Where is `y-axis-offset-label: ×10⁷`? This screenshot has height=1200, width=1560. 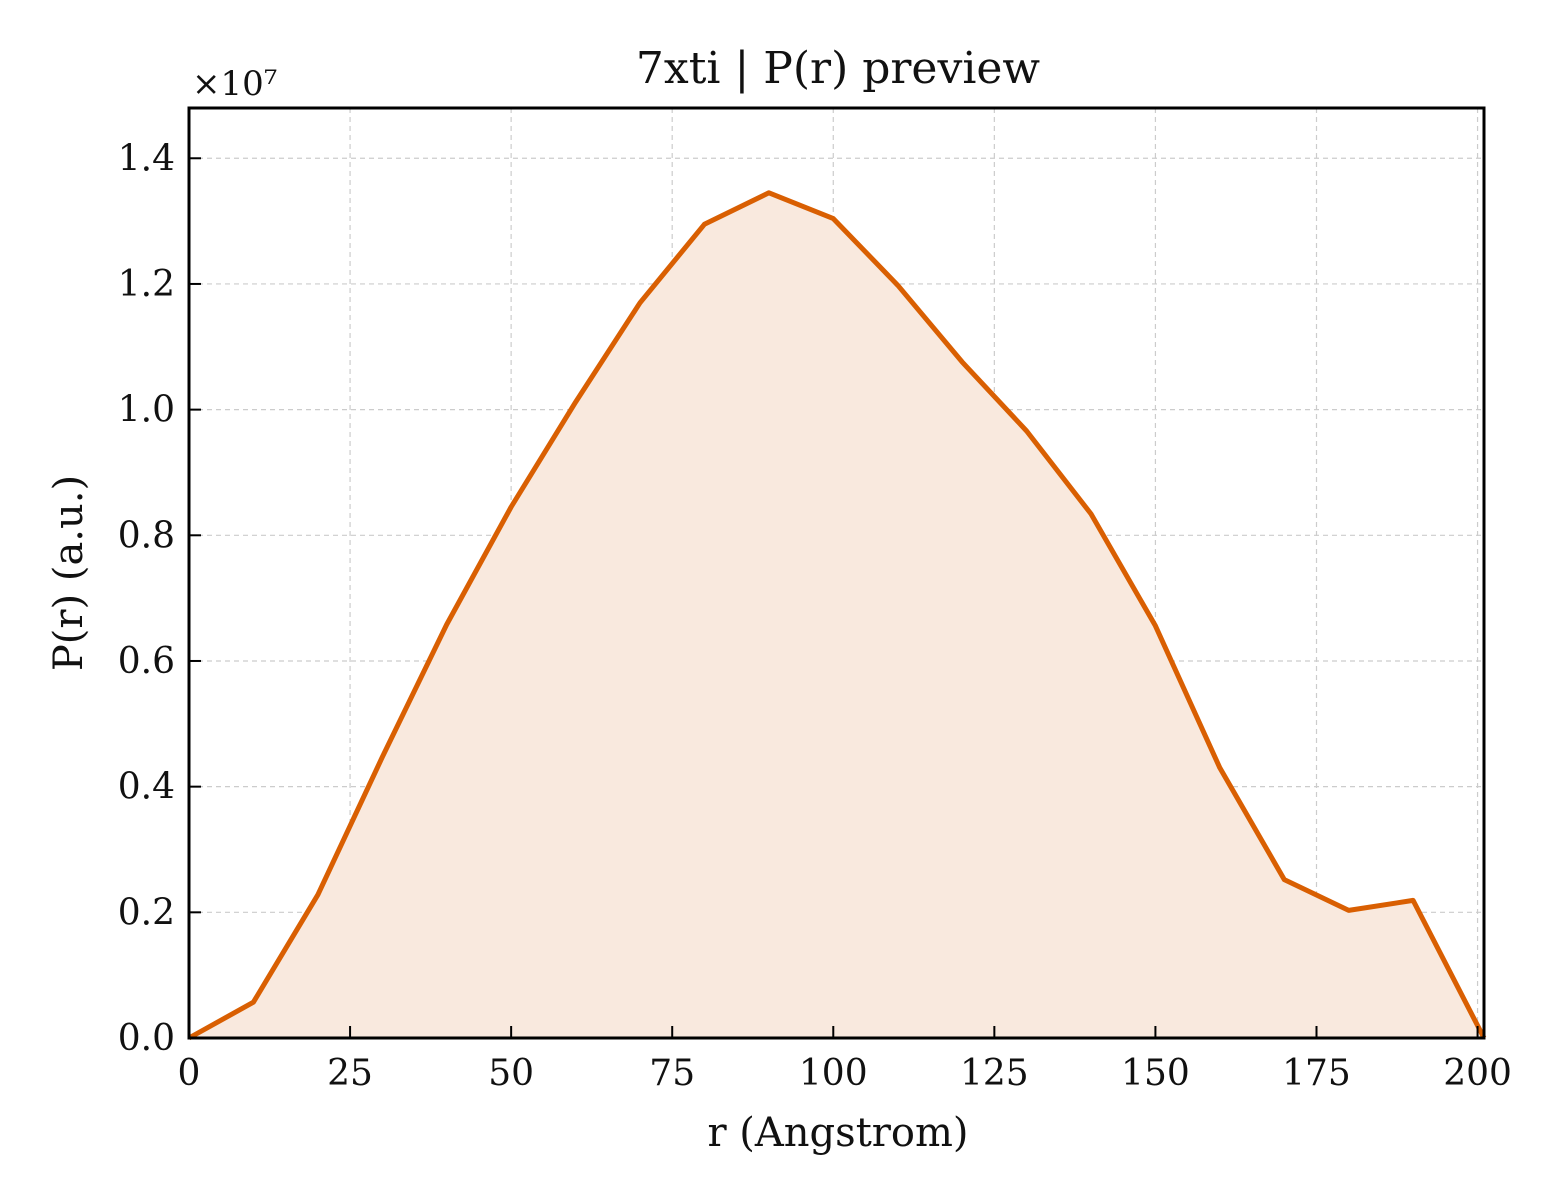
y-axis-offset-label: ×10⁷ is located at coordinates (234, 84).